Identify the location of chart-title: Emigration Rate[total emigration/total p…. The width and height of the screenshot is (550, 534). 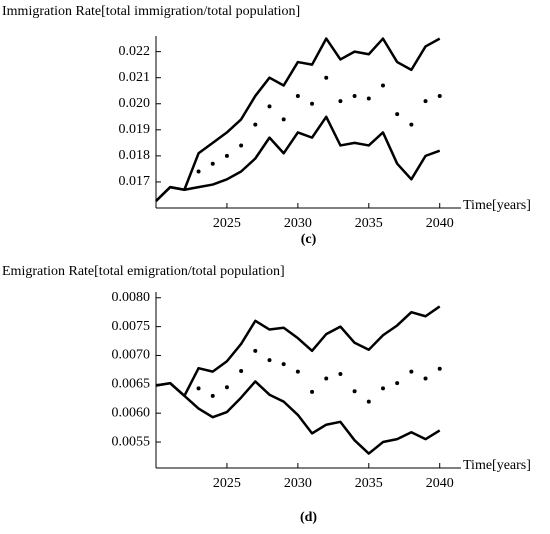
(143, 271).